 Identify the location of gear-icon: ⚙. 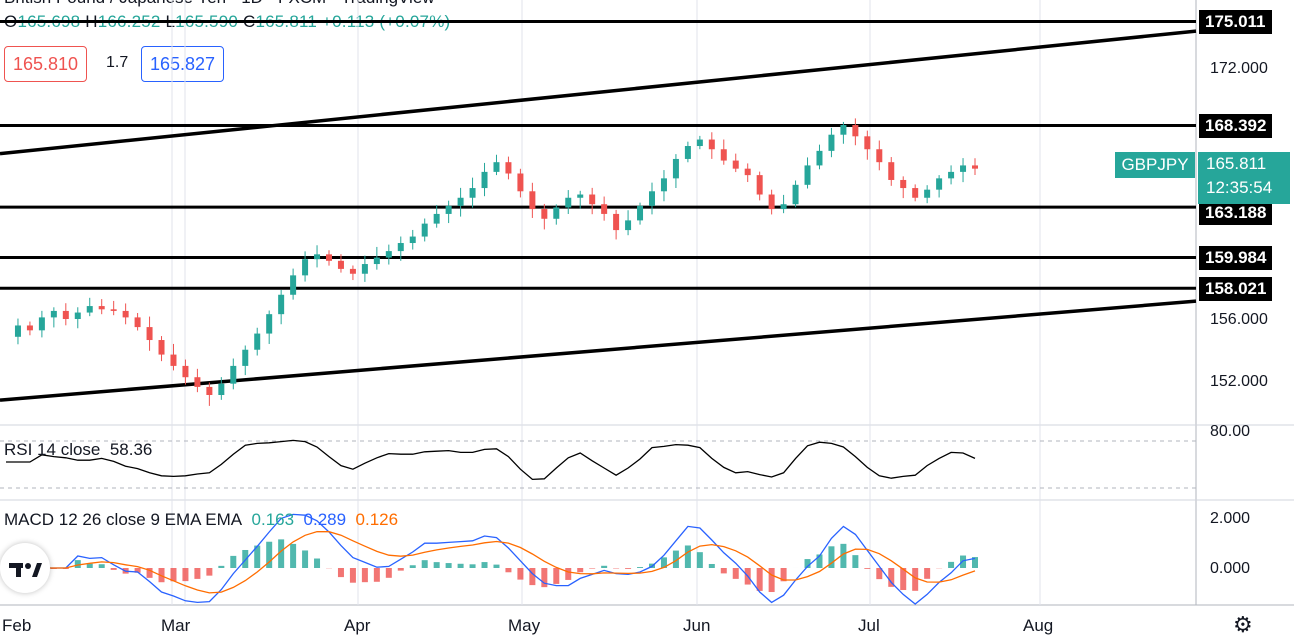
(1243, 624).